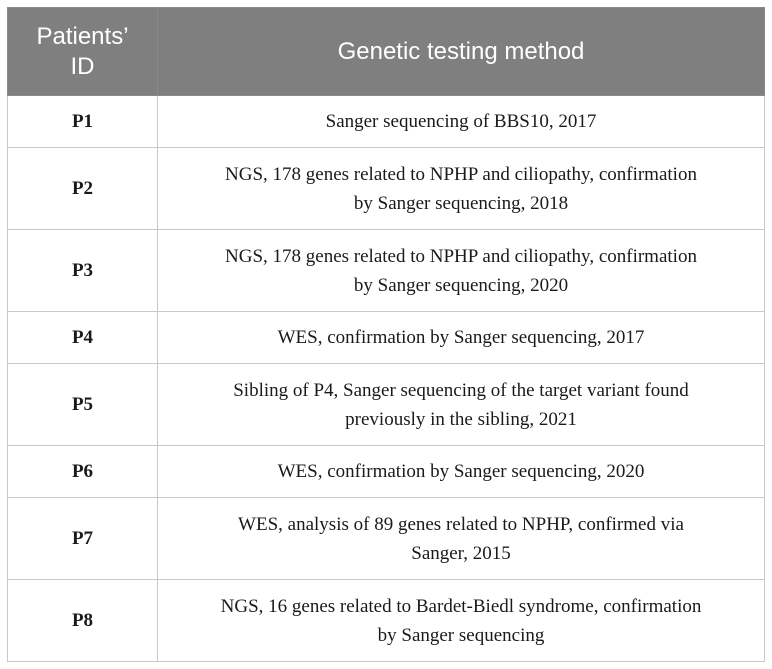 This screenshot has height=669, width=772. What do you see at coordinates (82, 36) in the screenshot?
I see `header-patients-id-line1: Patients’` at bounding box center [82, 36].